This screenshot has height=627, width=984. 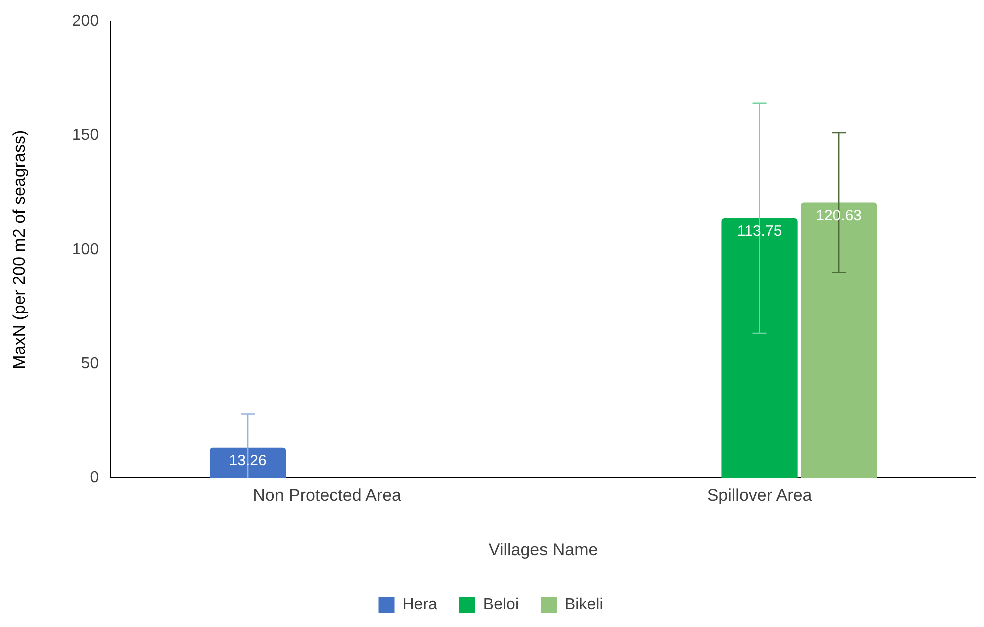 What do you see at coordinates (86, 21) in the screenshot?
I see `y-tick-label: 200` at bounding box center [86, 21].